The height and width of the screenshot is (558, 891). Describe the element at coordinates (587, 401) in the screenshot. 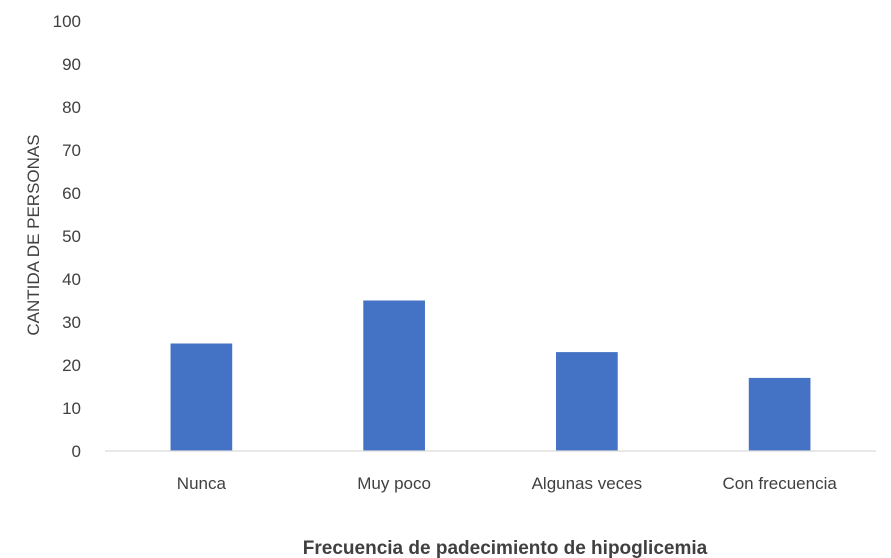

I see `bar-algunas-veces` at that location.